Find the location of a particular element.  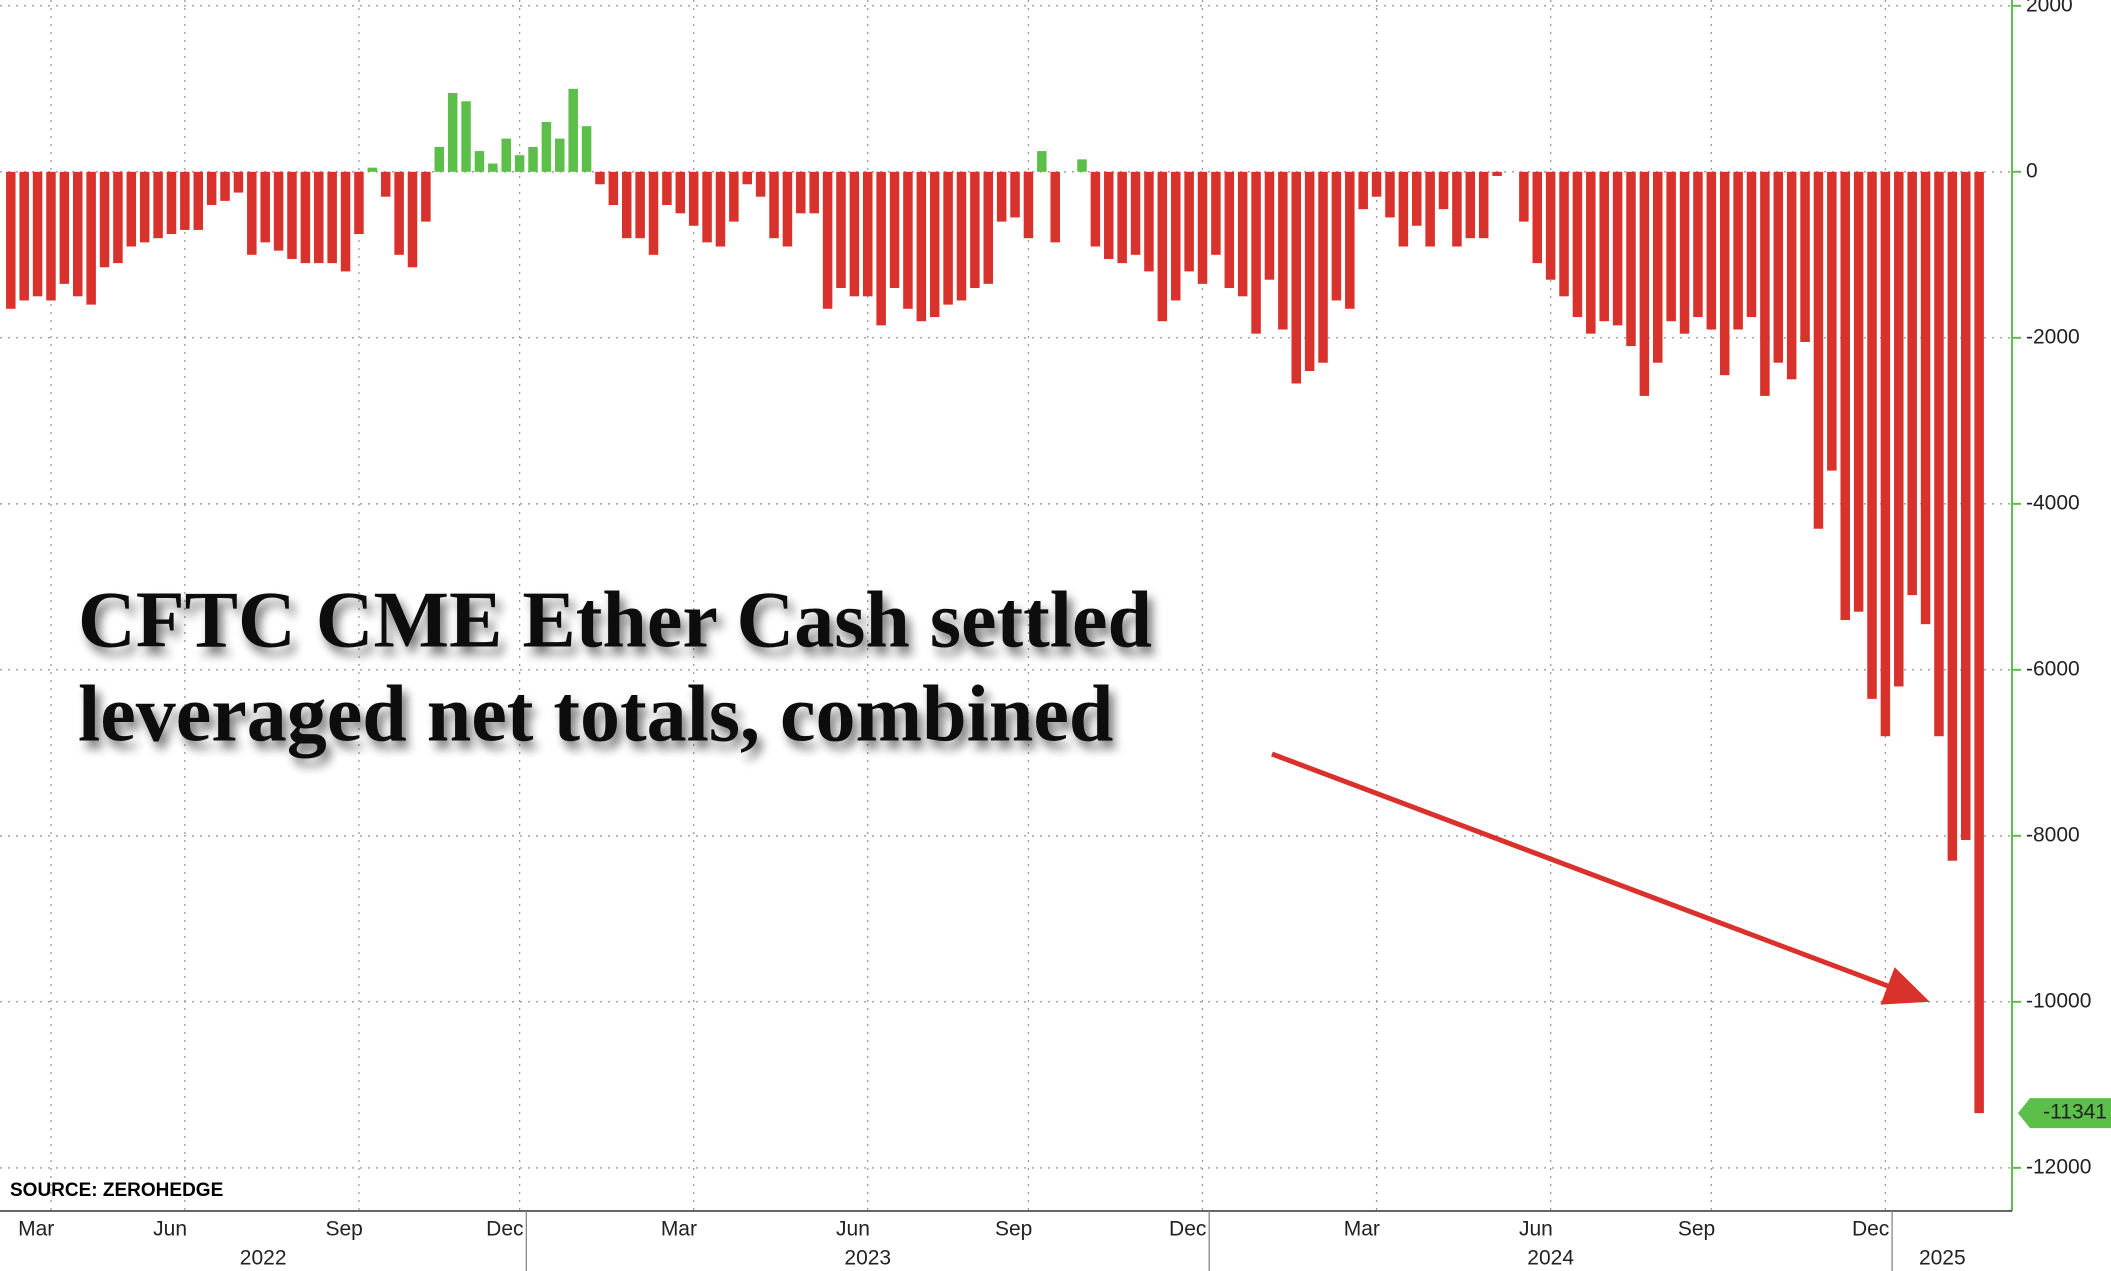

annotation: leveraged net totals, combined is located at coordinates (595, 714).